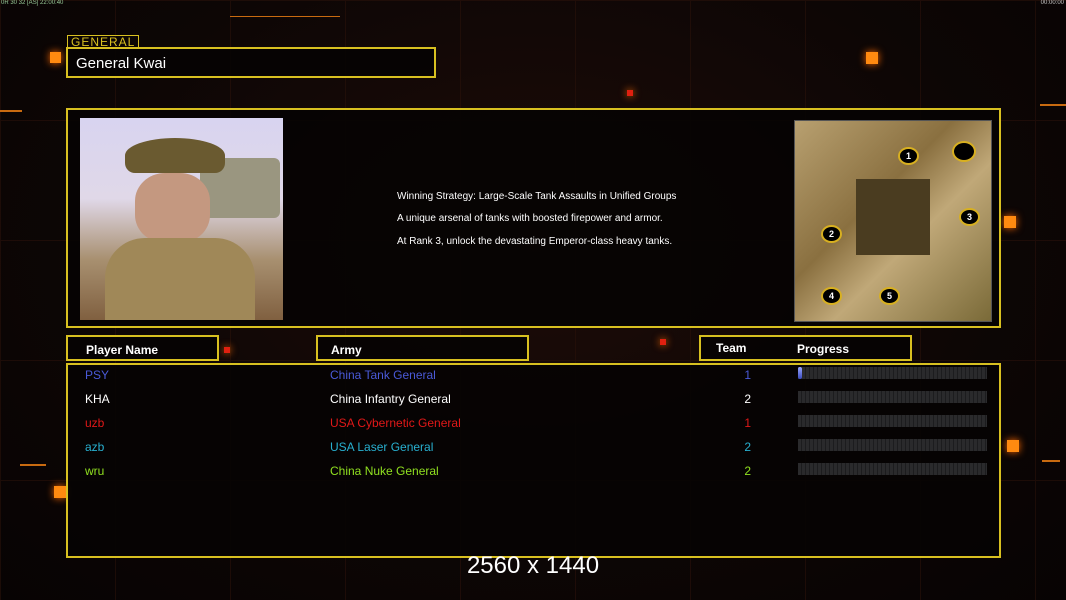 The height and width of the screenshot is (600, 1066). What do you see at coordinates (251, 62) in the screenshot?
I see `general-name-box: General Kwai` at bounding box center [251, 62].